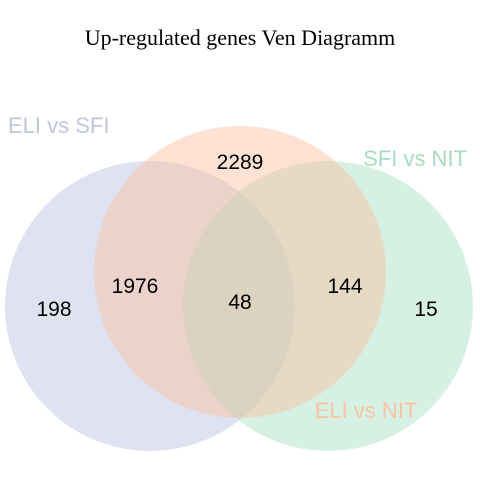  Describe the element at coordinates (135, 286) in the screenshot. I see `count-eli-sfi-and-eli-nit: 1976` at that location.